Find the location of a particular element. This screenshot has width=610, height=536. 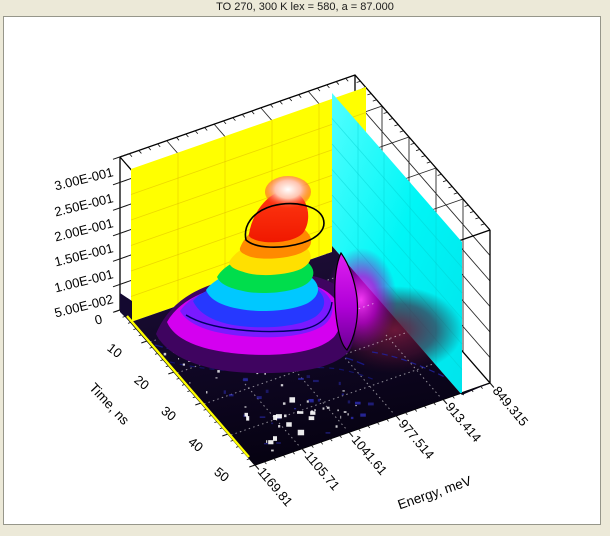

surface-peak-highlight is located at coordinates (288, 192).